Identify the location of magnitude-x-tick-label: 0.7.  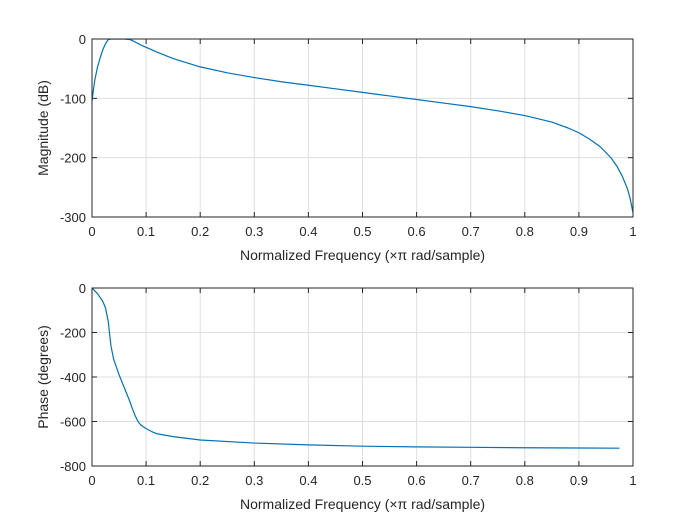
(471, 231).